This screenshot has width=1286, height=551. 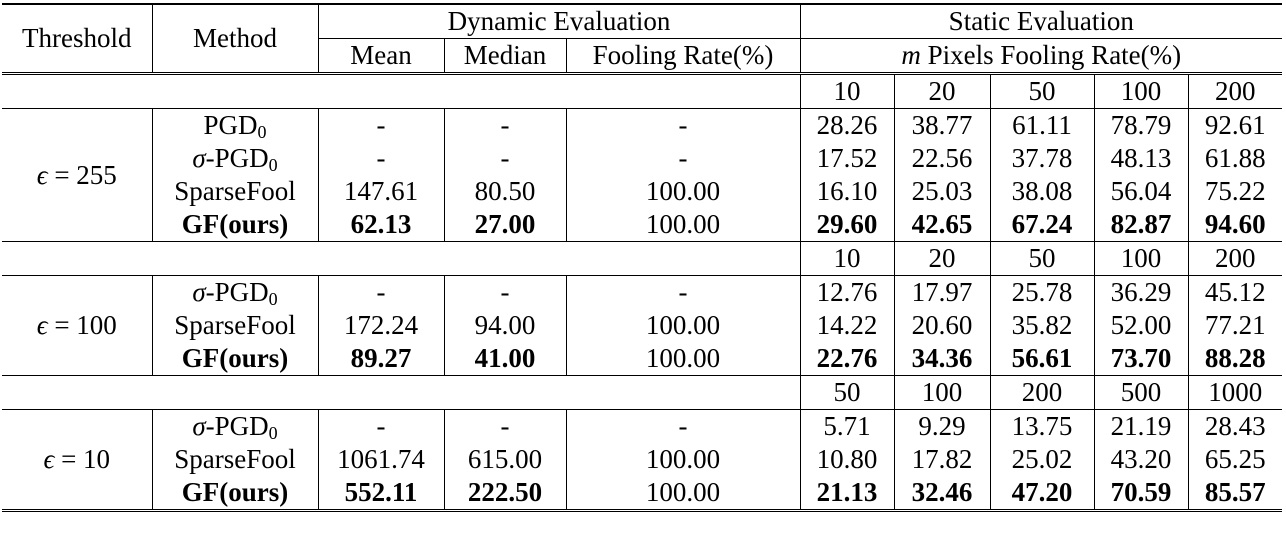 I want to click on static-value-cell: 94.60, so click(x=1235, y=225).